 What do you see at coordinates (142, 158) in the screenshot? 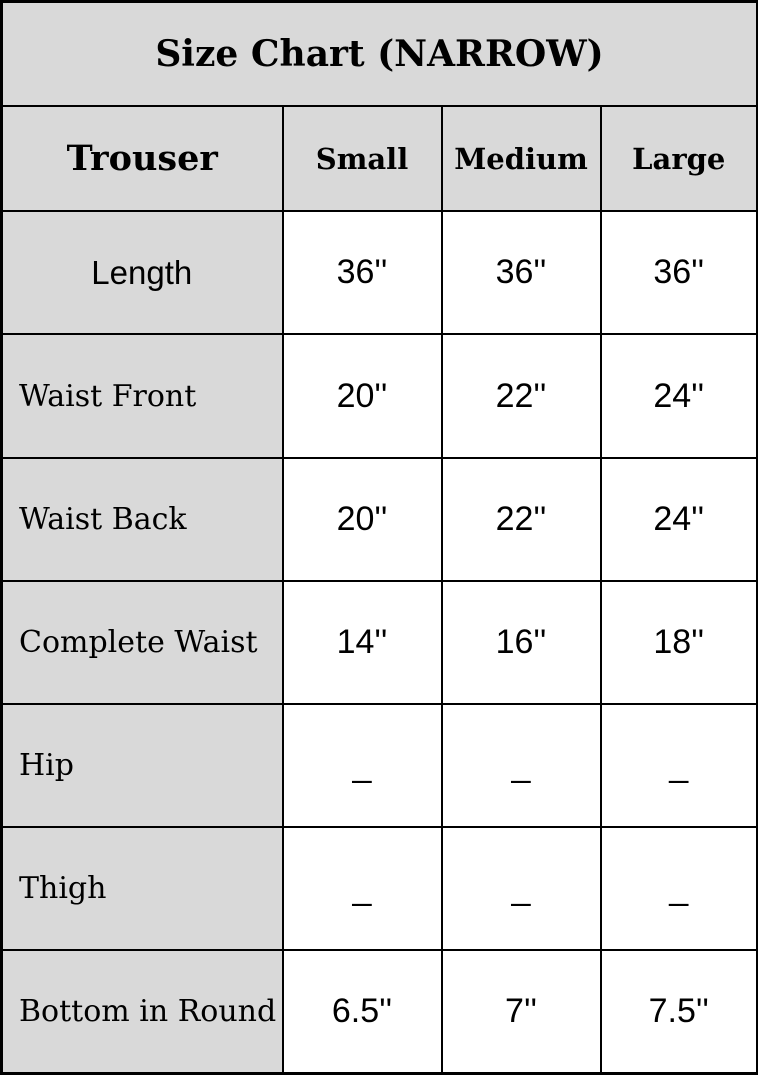
I see `column-header-trouser: Trouser` at bounding box center [142, 158].